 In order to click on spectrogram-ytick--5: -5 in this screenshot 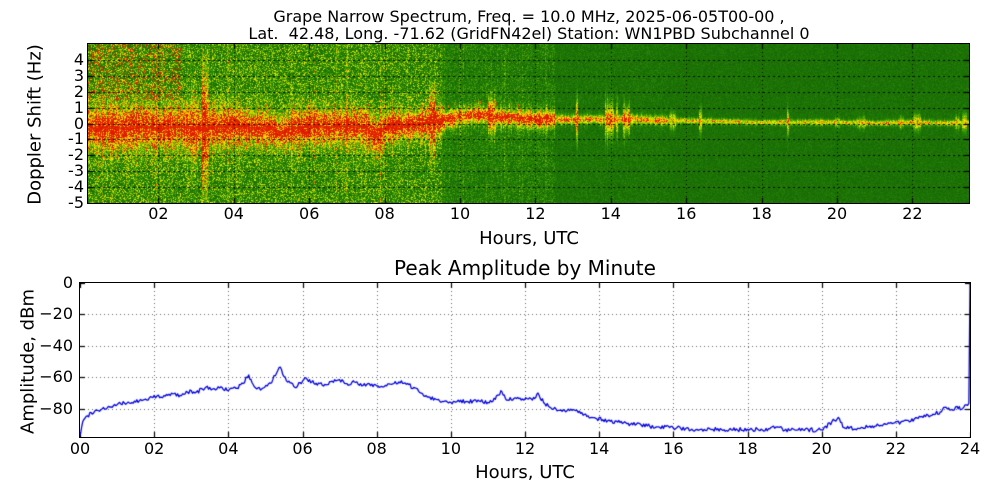, I will do `click(76, 202)`.